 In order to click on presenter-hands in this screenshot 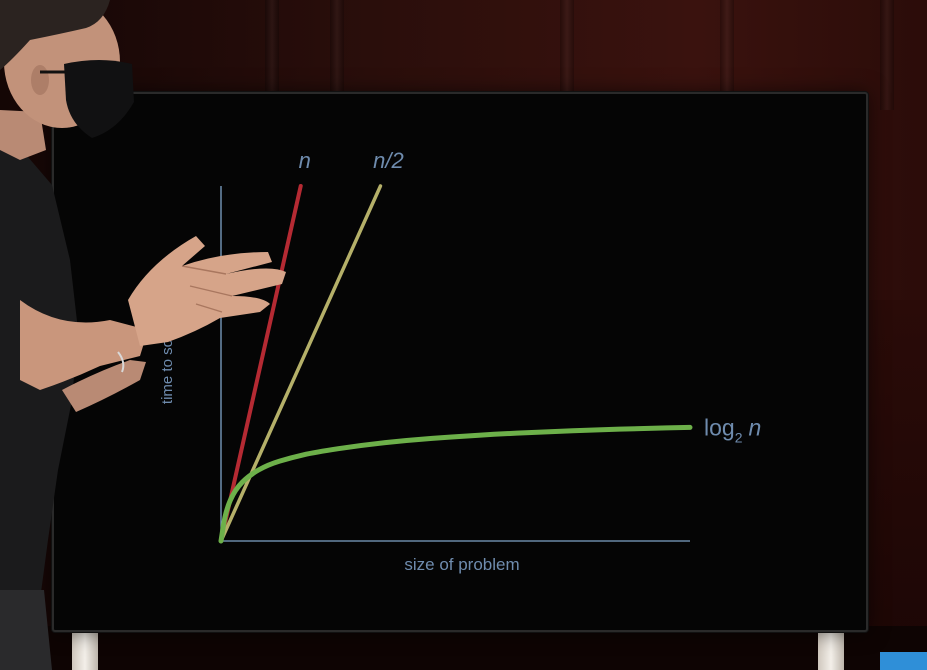, I will do `click(207, 291)`.